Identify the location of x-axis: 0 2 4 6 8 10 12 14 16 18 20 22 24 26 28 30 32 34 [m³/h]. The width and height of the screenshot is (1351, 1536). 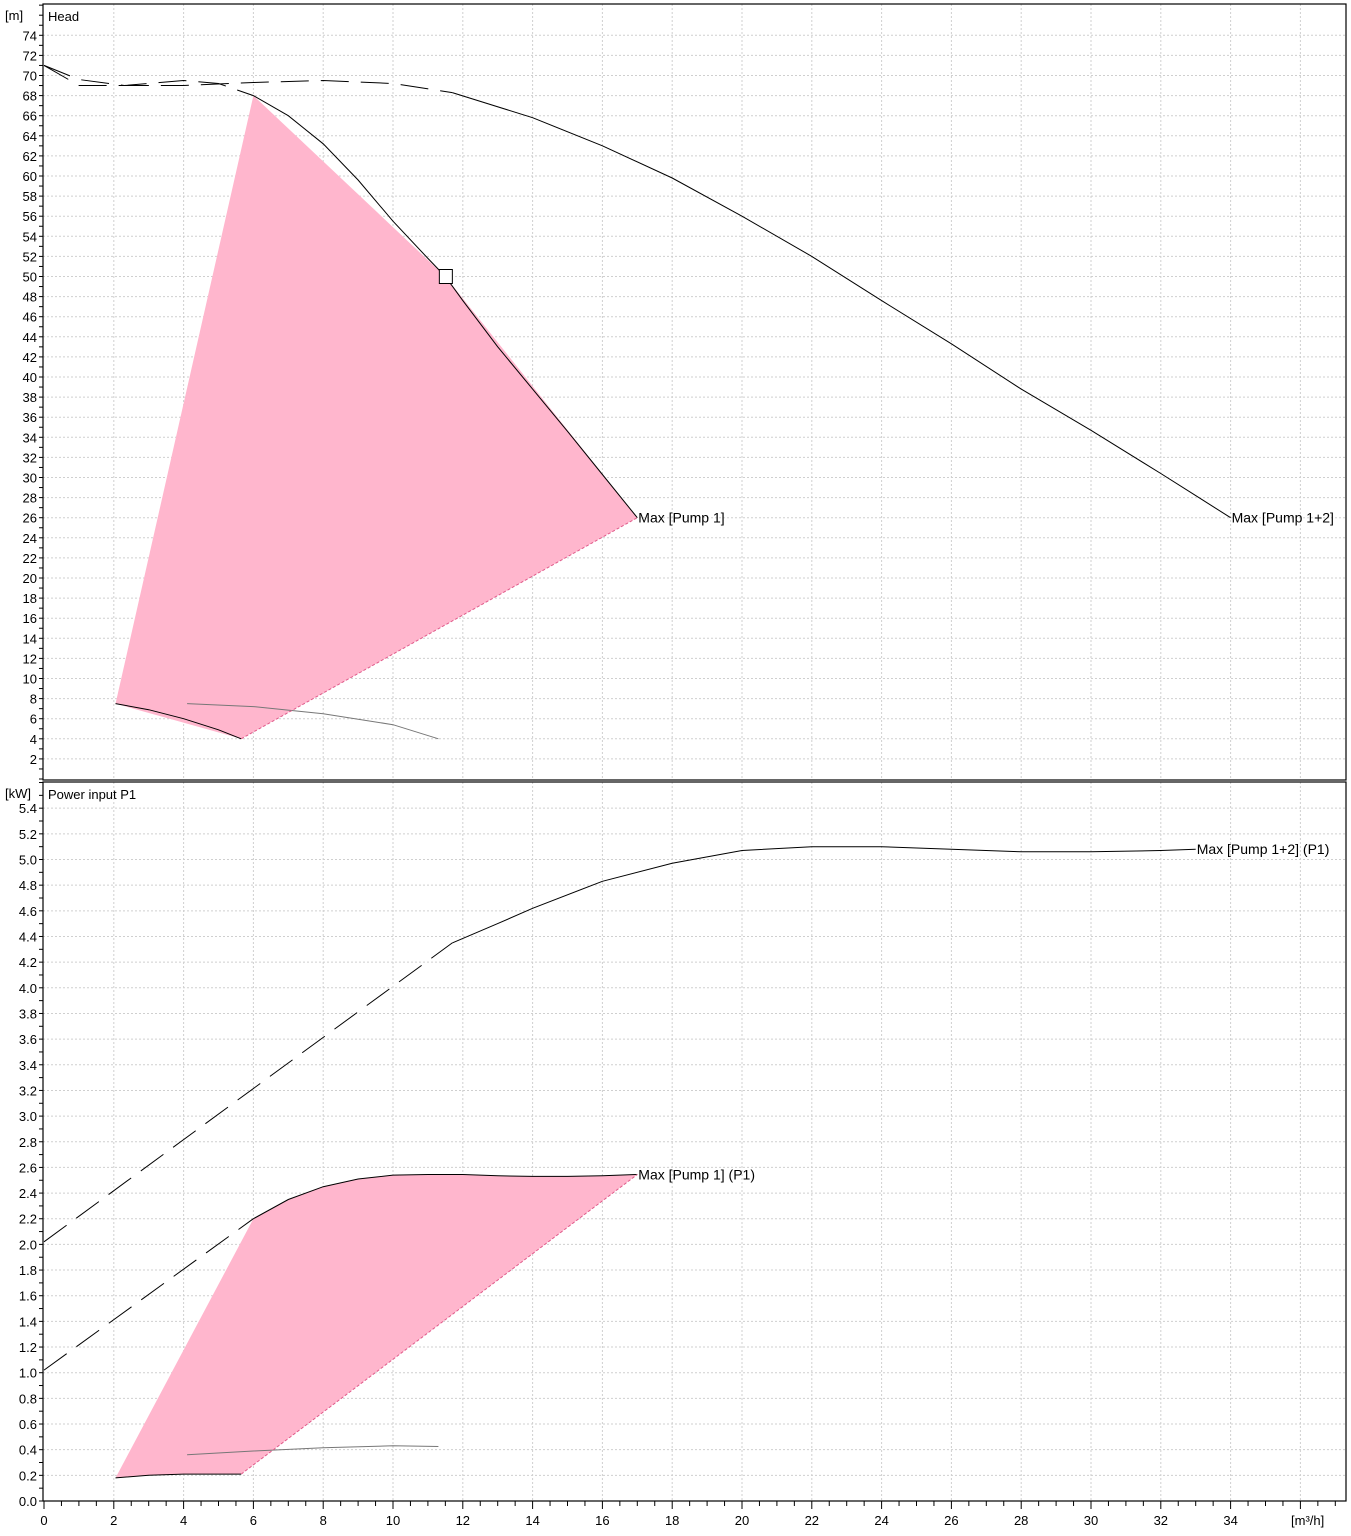
(693, 1514).